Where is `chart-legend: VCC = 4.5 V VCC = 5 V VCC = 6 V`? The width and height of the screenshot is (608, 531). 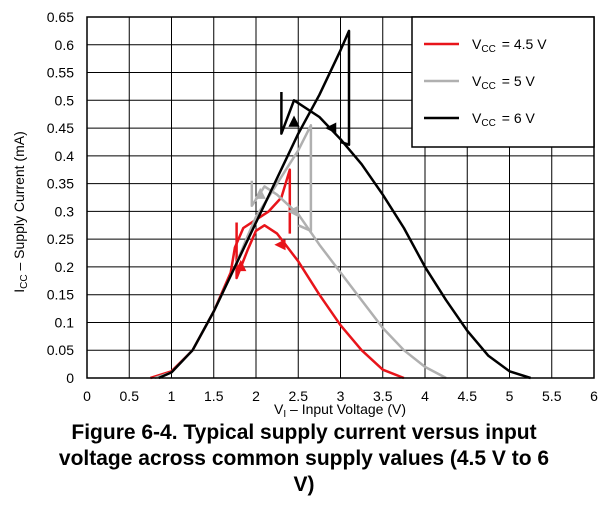
chart-legend: VCC = 4.5 V VCC = 5 V VCC = 6 V is located at coordinates (503, 82).